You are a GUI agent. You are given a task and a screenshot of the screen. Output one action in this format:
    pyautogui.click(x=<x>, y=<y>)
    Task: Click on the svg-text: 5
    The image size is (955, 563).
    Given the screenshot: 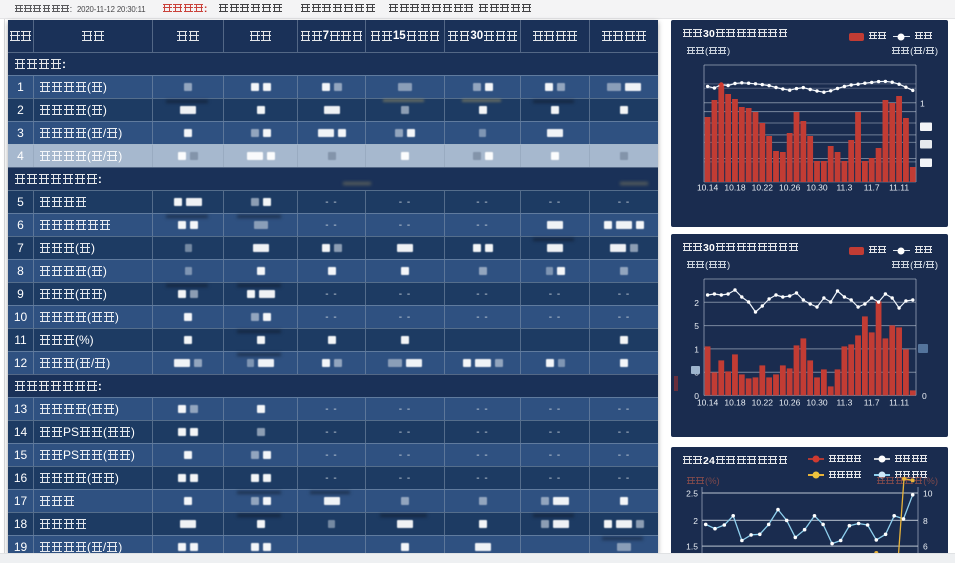 What is the action you would take?
    pyautogui.click(x=696, y=326)
    